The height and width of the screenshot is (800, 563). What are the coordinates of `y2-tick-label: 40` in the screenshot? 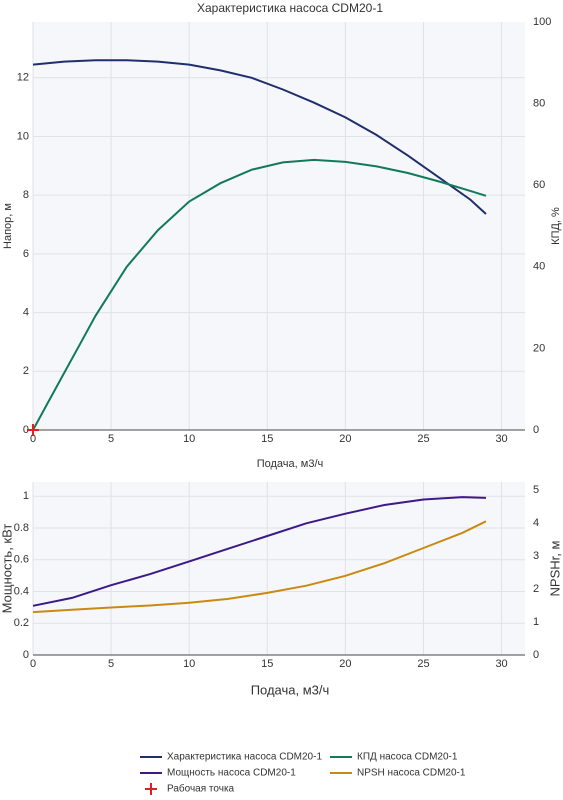 It's located at (539, 267).